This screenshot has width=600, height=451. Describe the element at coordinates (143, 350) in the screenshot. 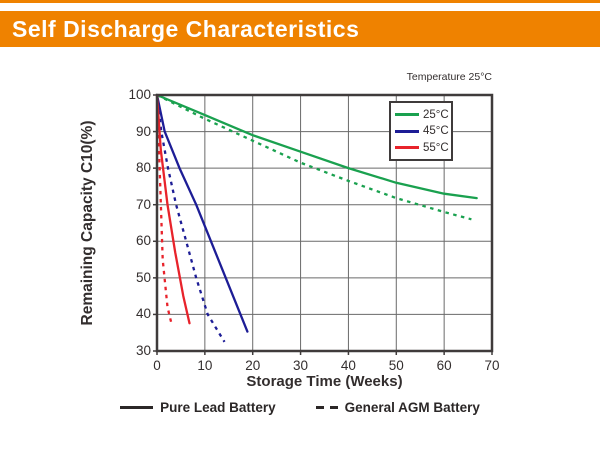

I see `y-tick-label: 30` at that location.